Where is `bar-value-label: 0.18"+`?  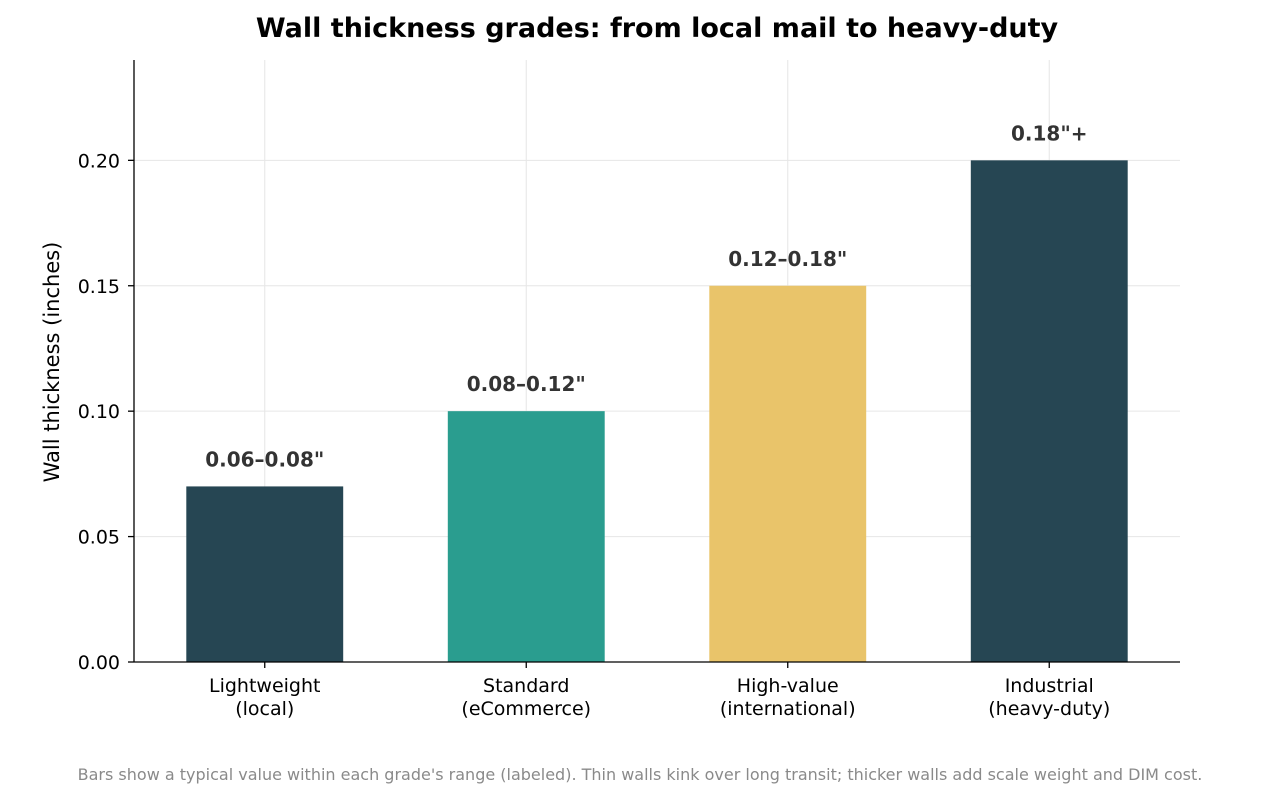
bar-value-label: 0.18"+ is located at coordinates (1049, 133).